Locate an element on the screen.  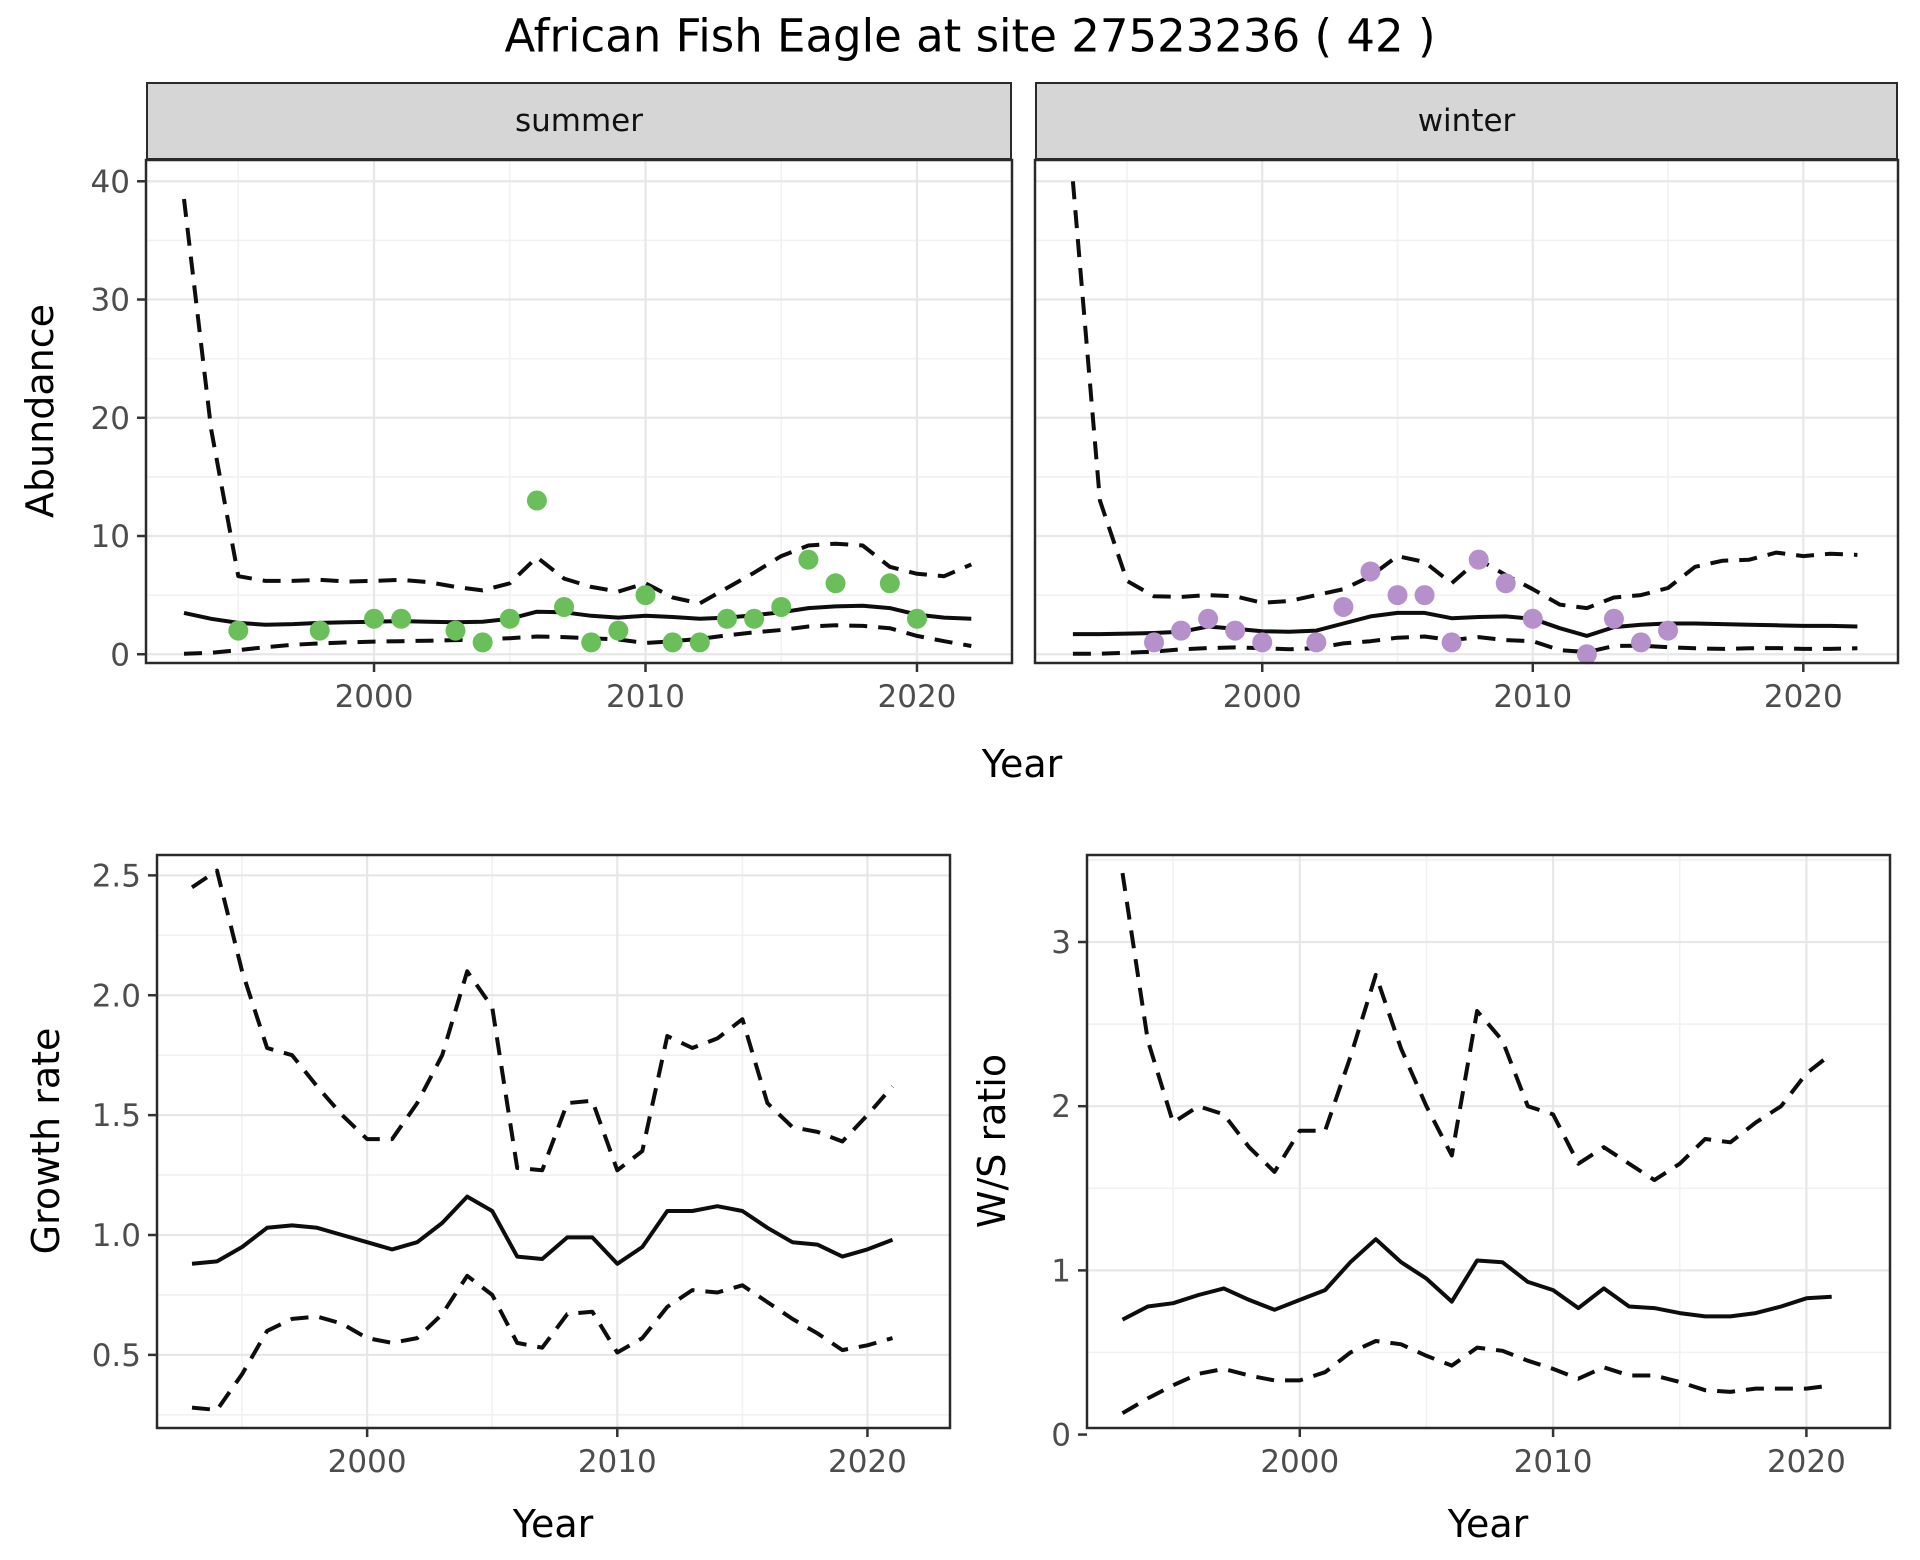
y-tick-label: 30 is located at coordinates (110, 301).